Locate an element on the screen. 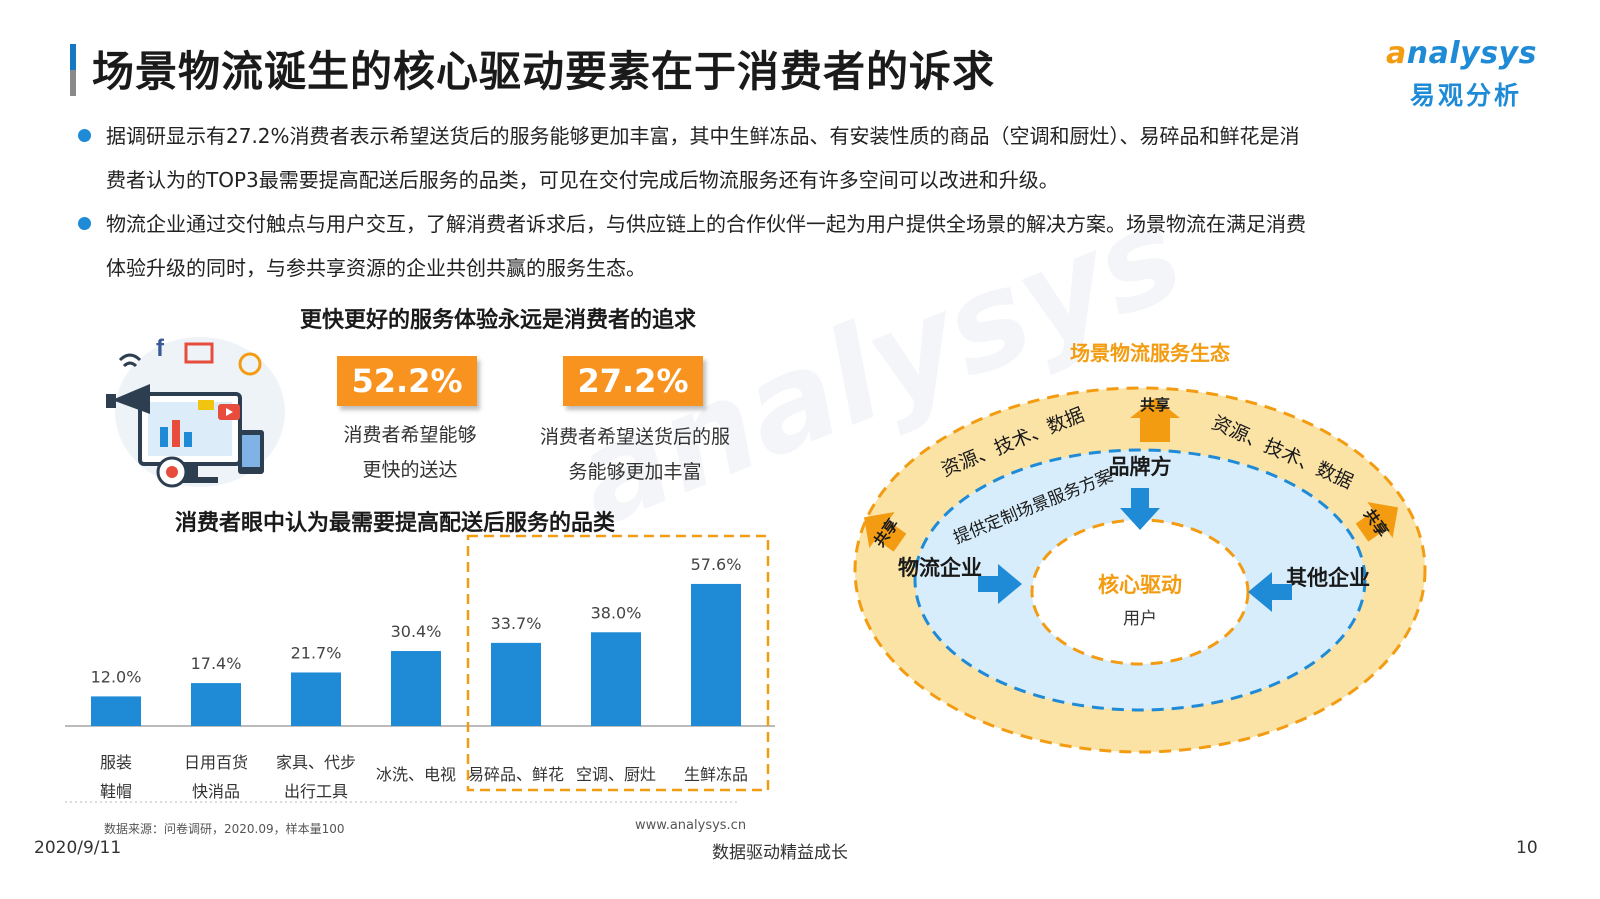 This screenshot has width=1600, height=899. others-label: 其他企业 is located at coordinates (1328, 578).